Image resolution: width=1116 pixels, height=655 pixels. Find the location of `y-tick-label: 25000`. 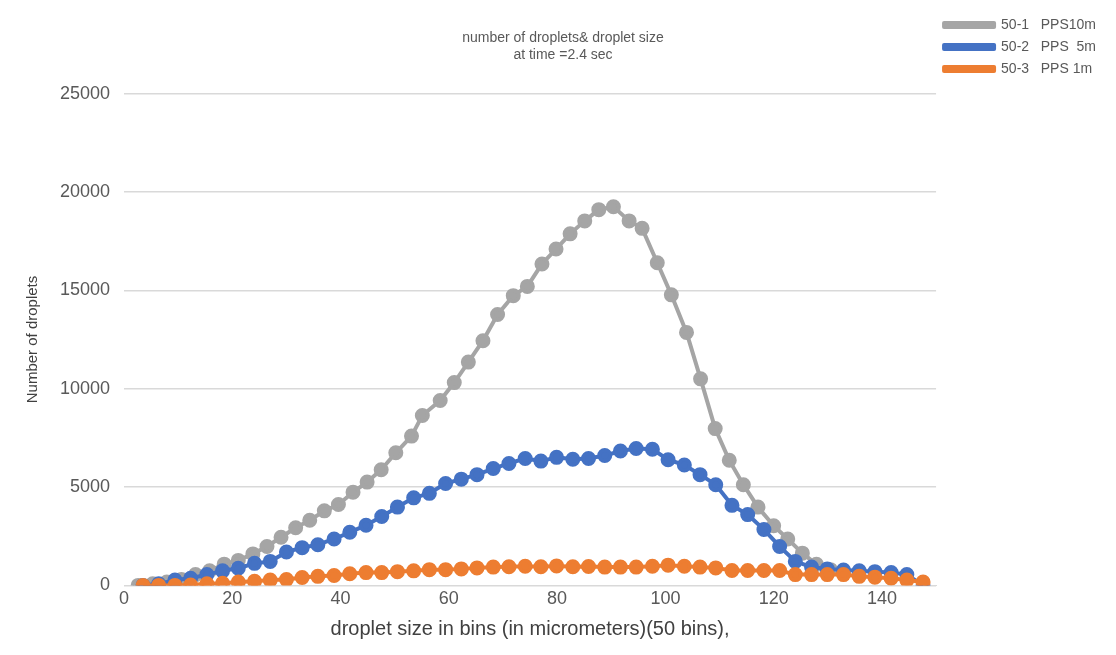

y-tick-label: 25000 is located at coordinates (85, 92).